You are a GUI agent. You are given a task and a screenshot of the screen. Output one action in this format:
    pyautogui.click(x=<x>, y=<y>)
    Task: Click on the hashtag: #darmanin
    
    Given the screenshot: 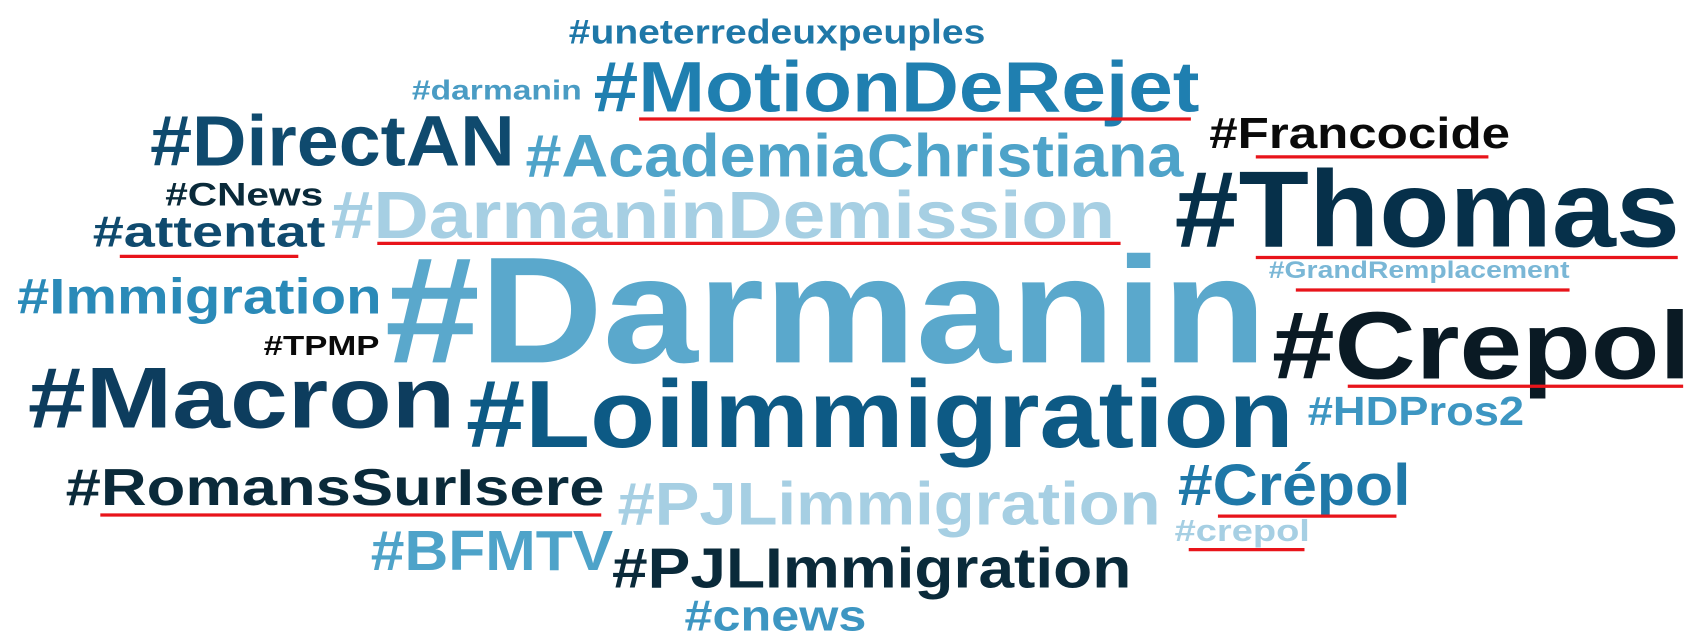 What is the action you would take?
    pyautogui.click(x=497, y=90)
    